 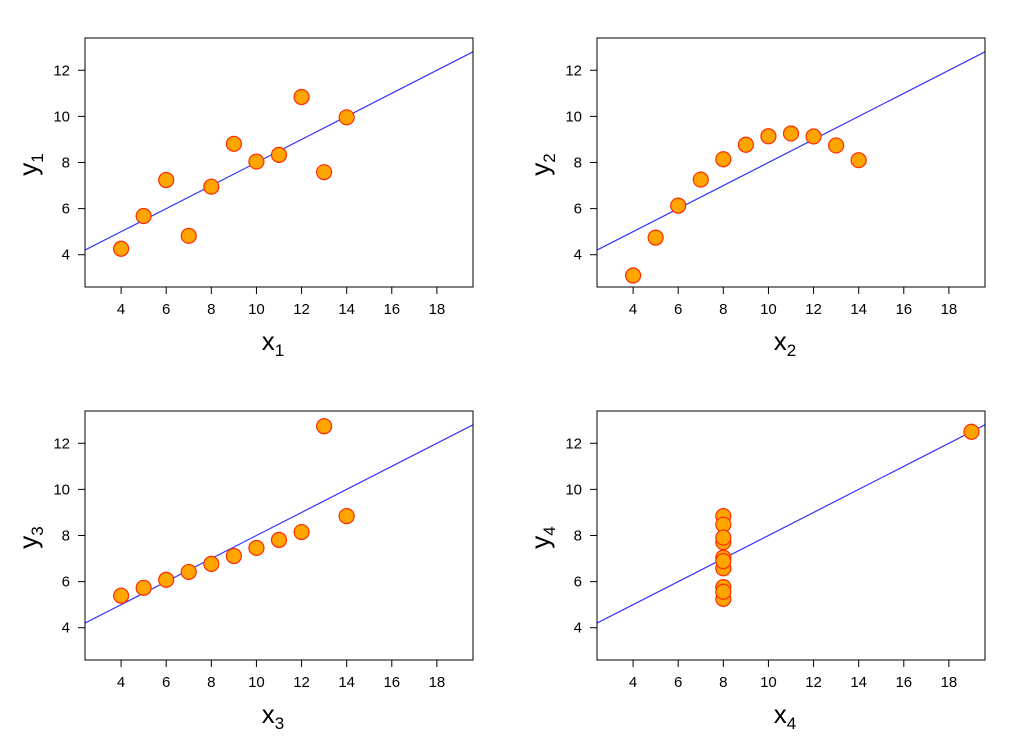 I want to click on y-axis-label-subscript: 3, so click(x=37, y=530).